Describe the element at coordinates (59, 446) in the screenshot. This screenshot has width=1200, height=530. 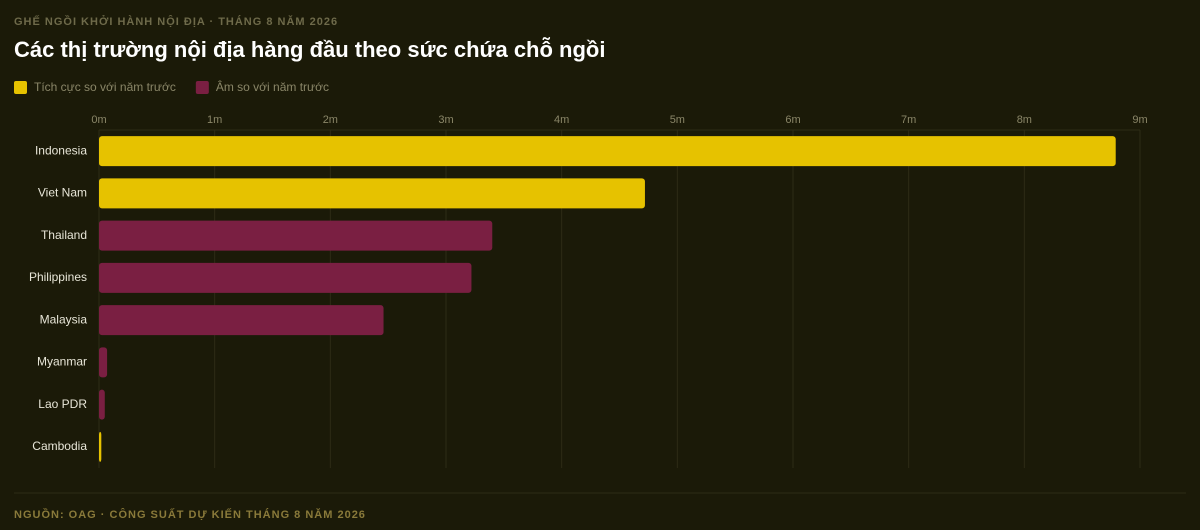
I see `y-tick-label: Cambodia` at that location.